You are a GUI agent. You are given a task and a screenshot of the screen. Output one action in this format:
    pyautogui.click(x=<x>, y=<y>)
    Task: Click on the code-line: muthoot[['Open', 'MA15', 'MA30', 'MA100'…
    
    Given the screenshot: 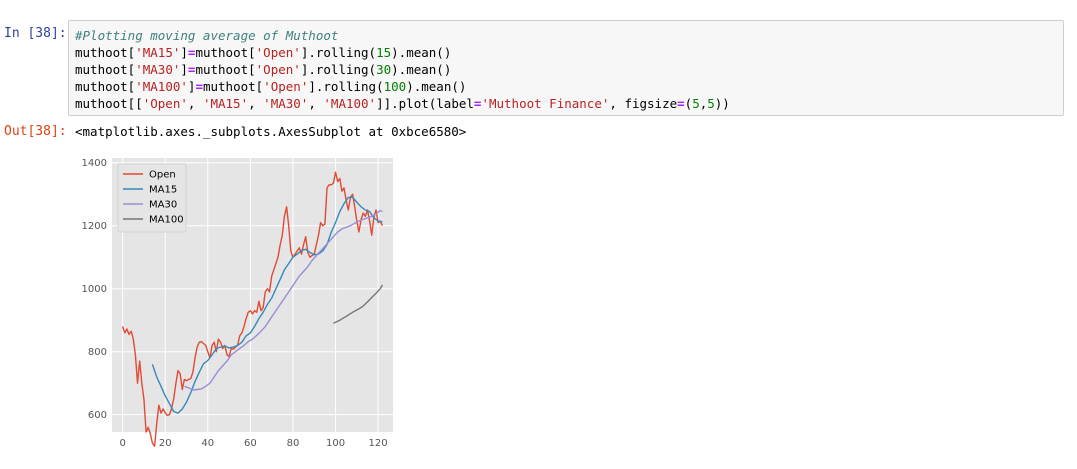 What is the action you would take?
    pyautogui.click(x=402, y=103)
    